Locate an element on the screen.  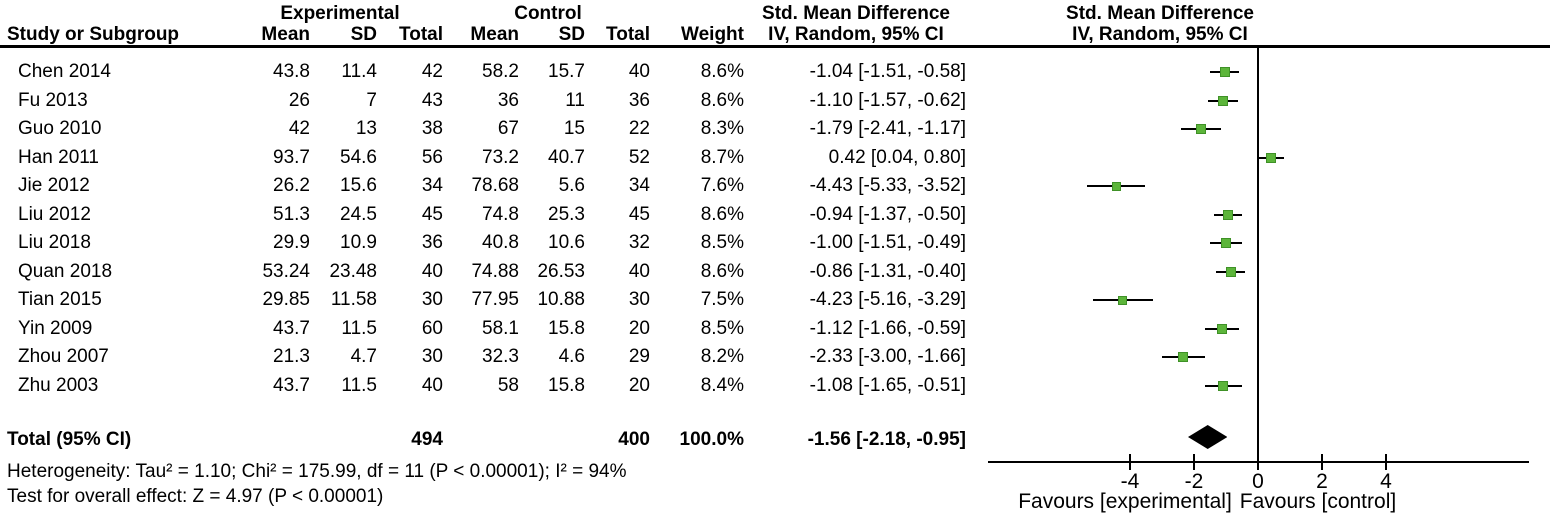
ctl-total: 45 is located at coordinates (639, 214).